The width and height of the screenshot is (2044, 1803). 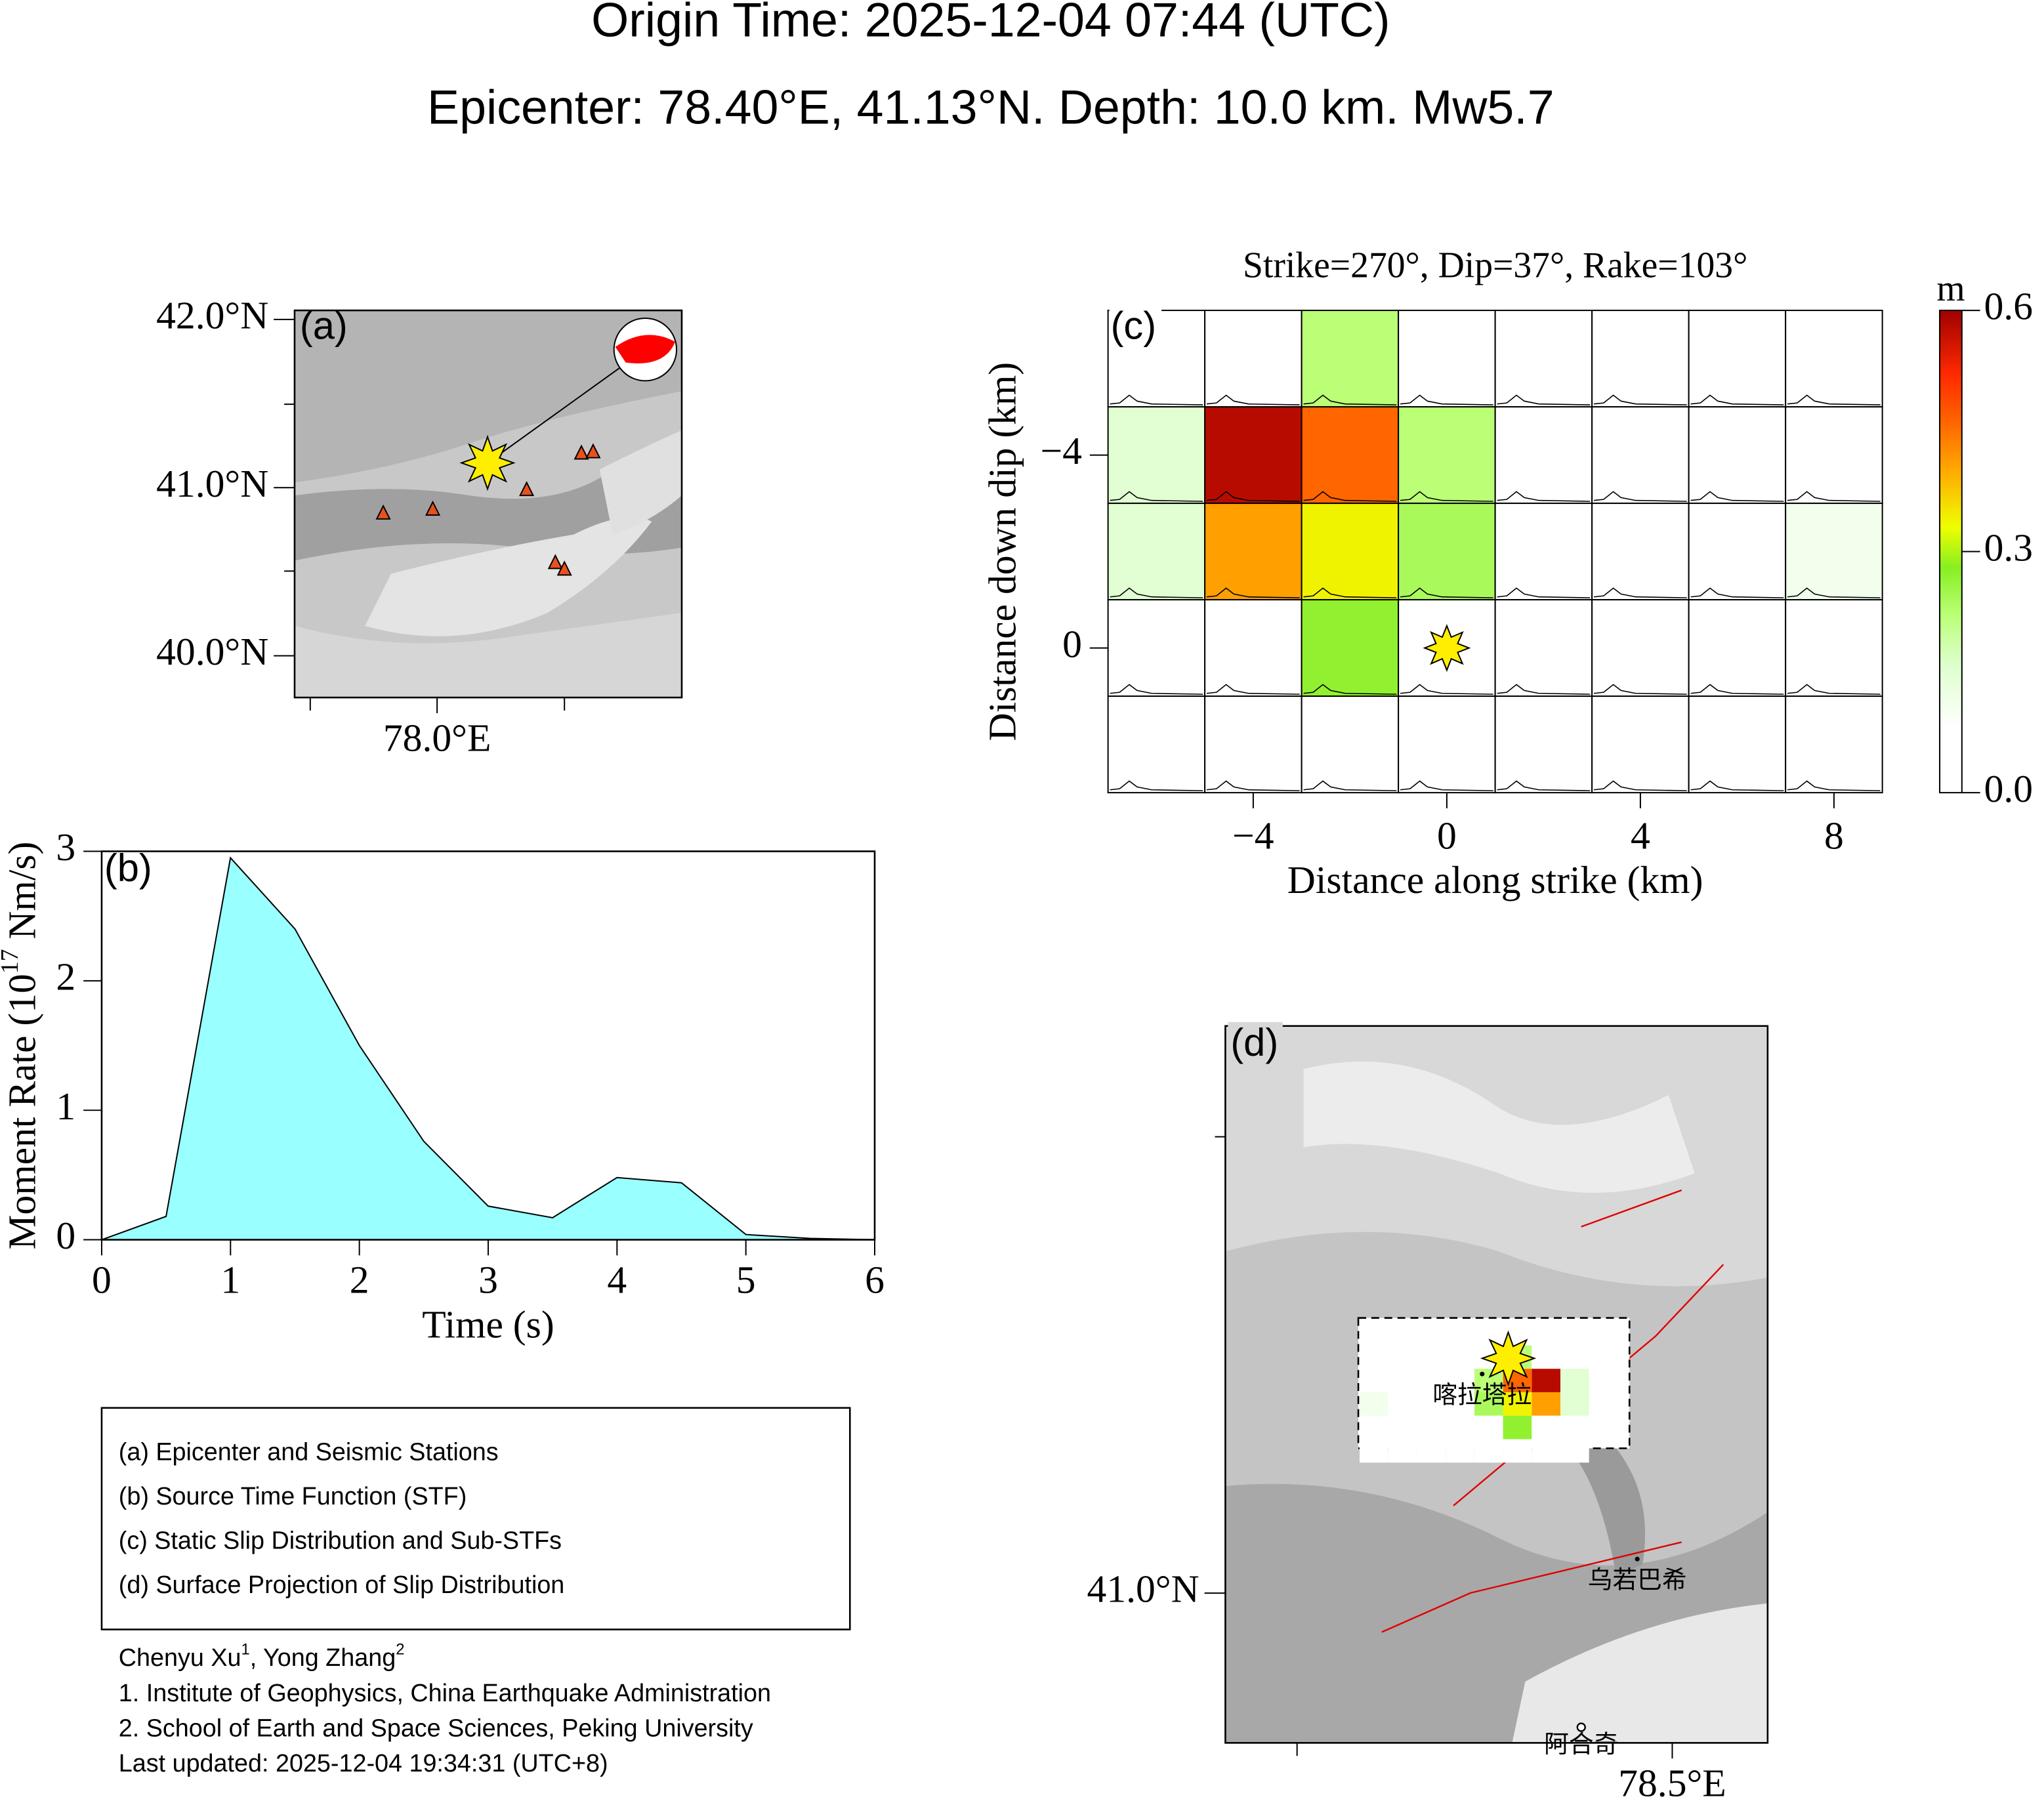 What do you see at coordinates (262, 1656) in the screenshot?
I see `authors: Chenyu Xu1, Yong Zhang2` at bounding box center [262, 1656].